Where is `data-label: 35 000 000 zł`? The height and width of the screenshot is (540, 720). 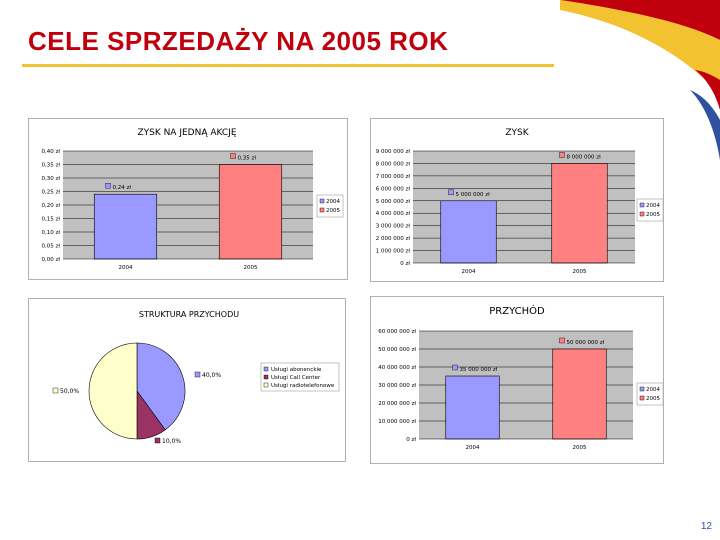
data-label: 35 000 000 zł is located at coordinates (479, 370).